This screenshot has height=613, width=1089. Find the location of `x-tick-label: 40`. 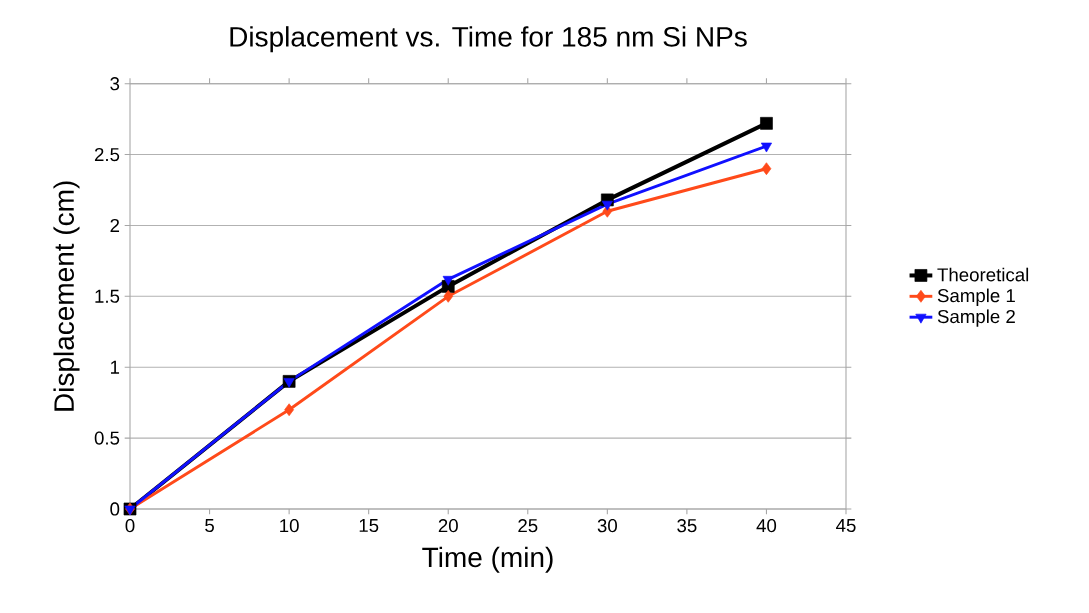

x-tick-label: 40 is located at coordinates (766, 526).